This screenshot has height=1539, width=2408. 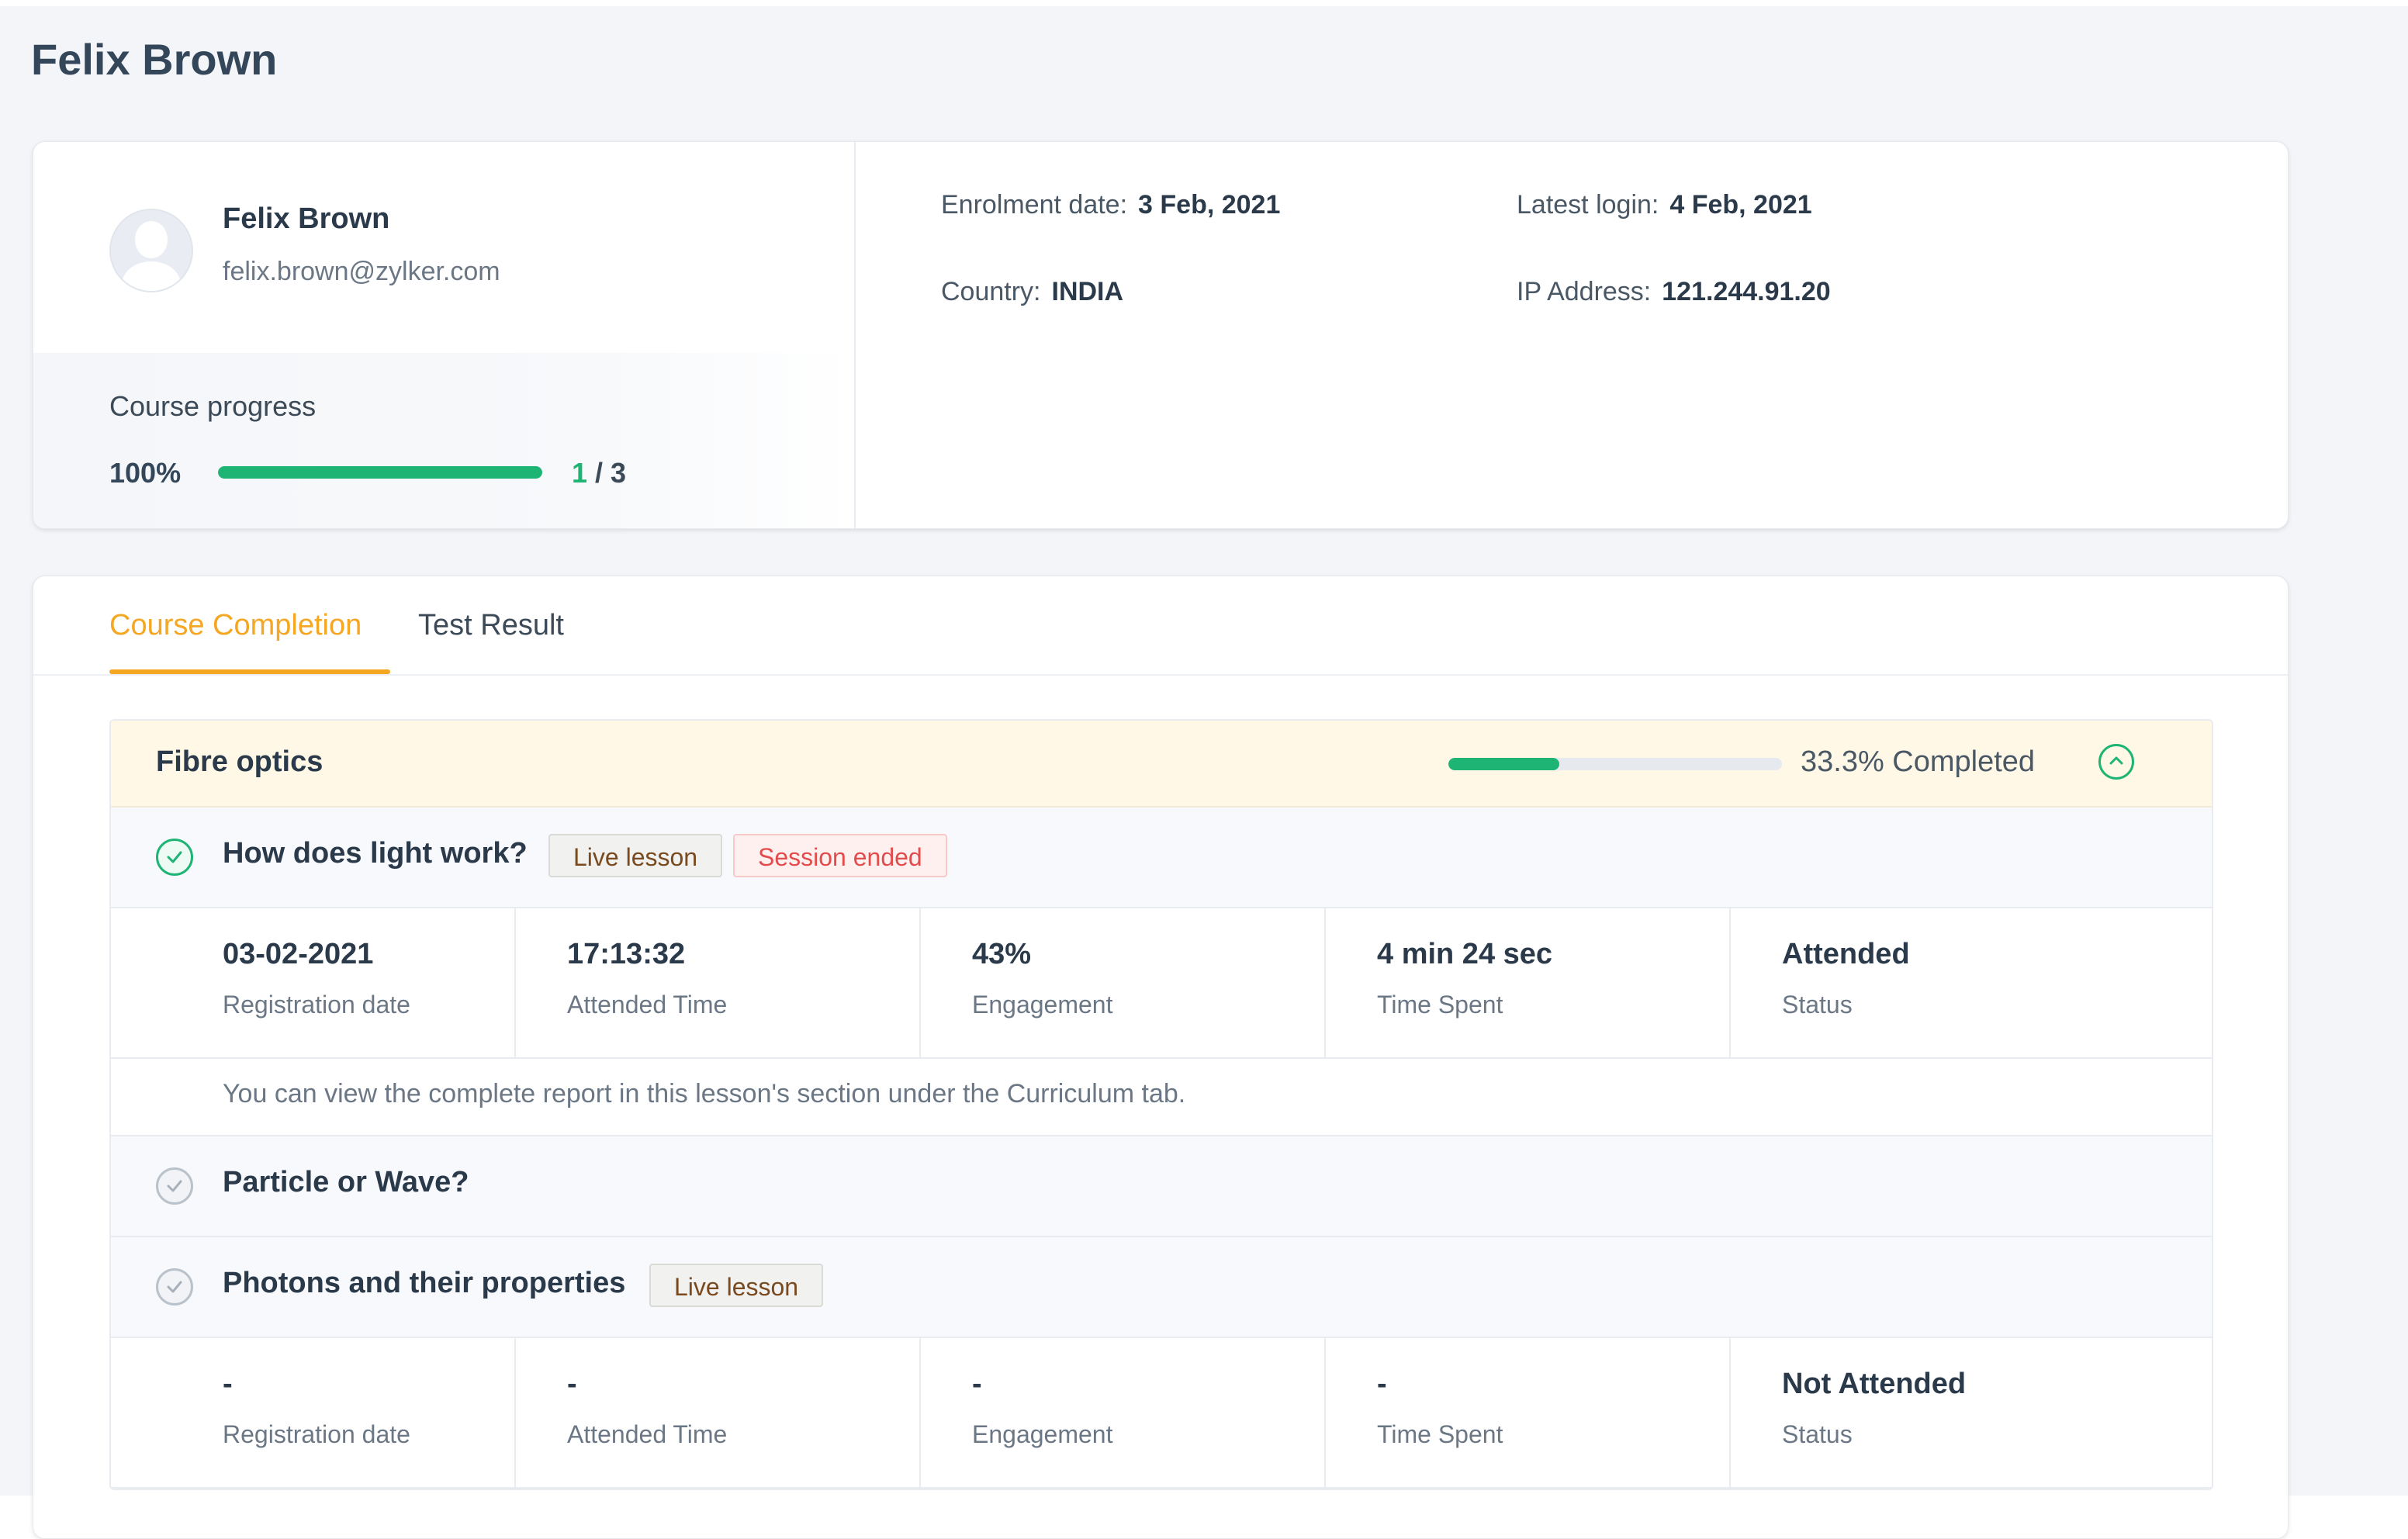 What do you see at coordinates (346, 1182) in the screenshot?
I see `lesson-title: Particle or Wave?` at bounding box center [346, 1182].